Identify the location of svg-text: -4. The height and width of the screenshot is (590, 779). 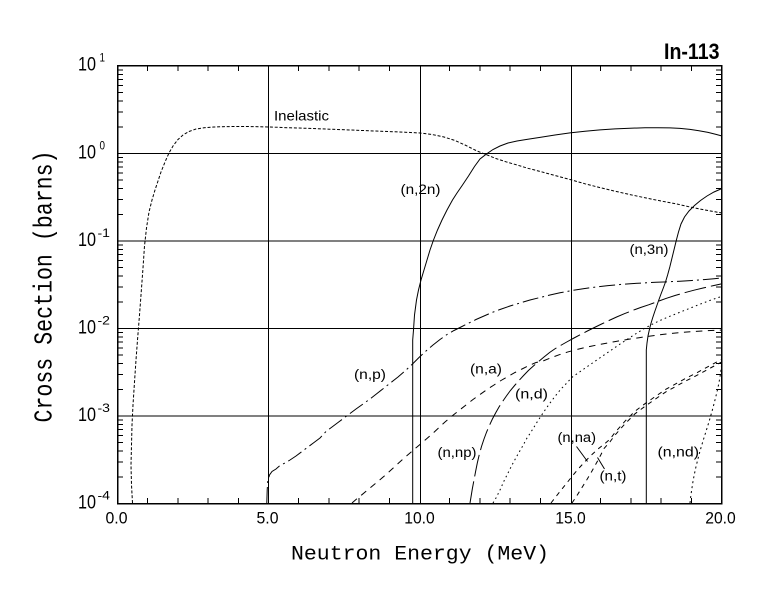
(104, 497).